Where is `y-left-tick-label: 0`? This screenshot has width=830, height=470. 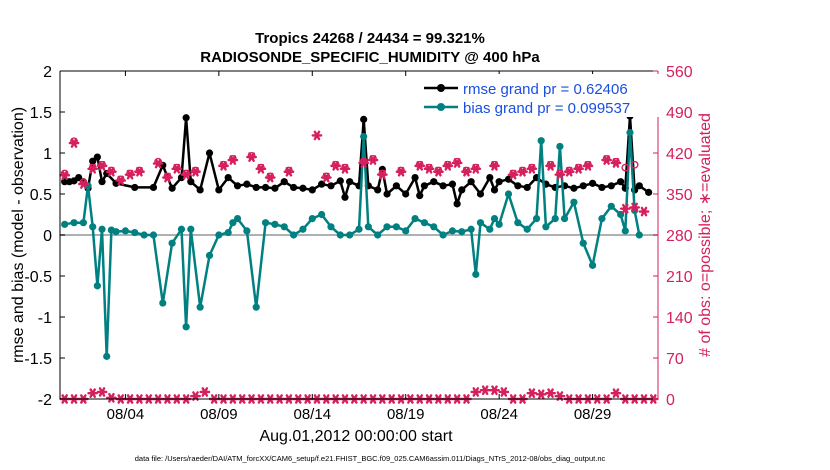 y-left-tick-label: 0 is located at coordinates (47, 236).